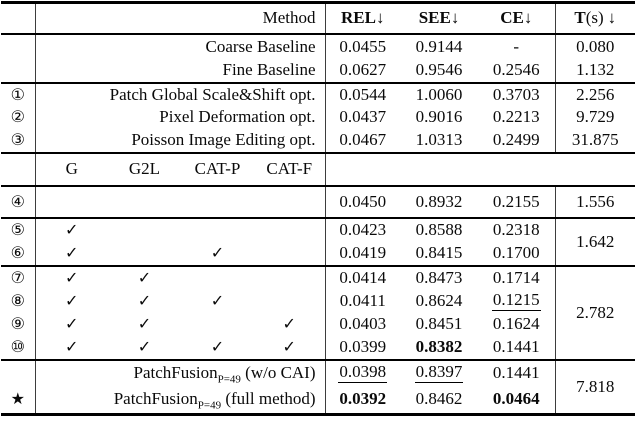 This screenshot has width=636, height=441. Describe the element at coordinates (439, 139) in the screenshot. I see `see-value: 1.0313` at that location.